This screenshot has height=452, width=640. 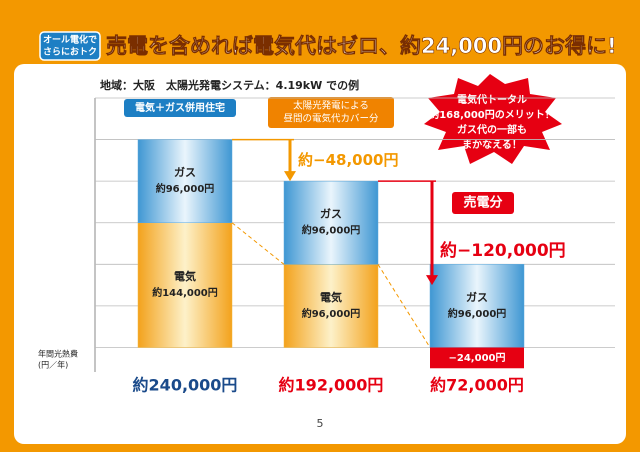 I want to click on cover-label-box, so click(x=331, y=112).